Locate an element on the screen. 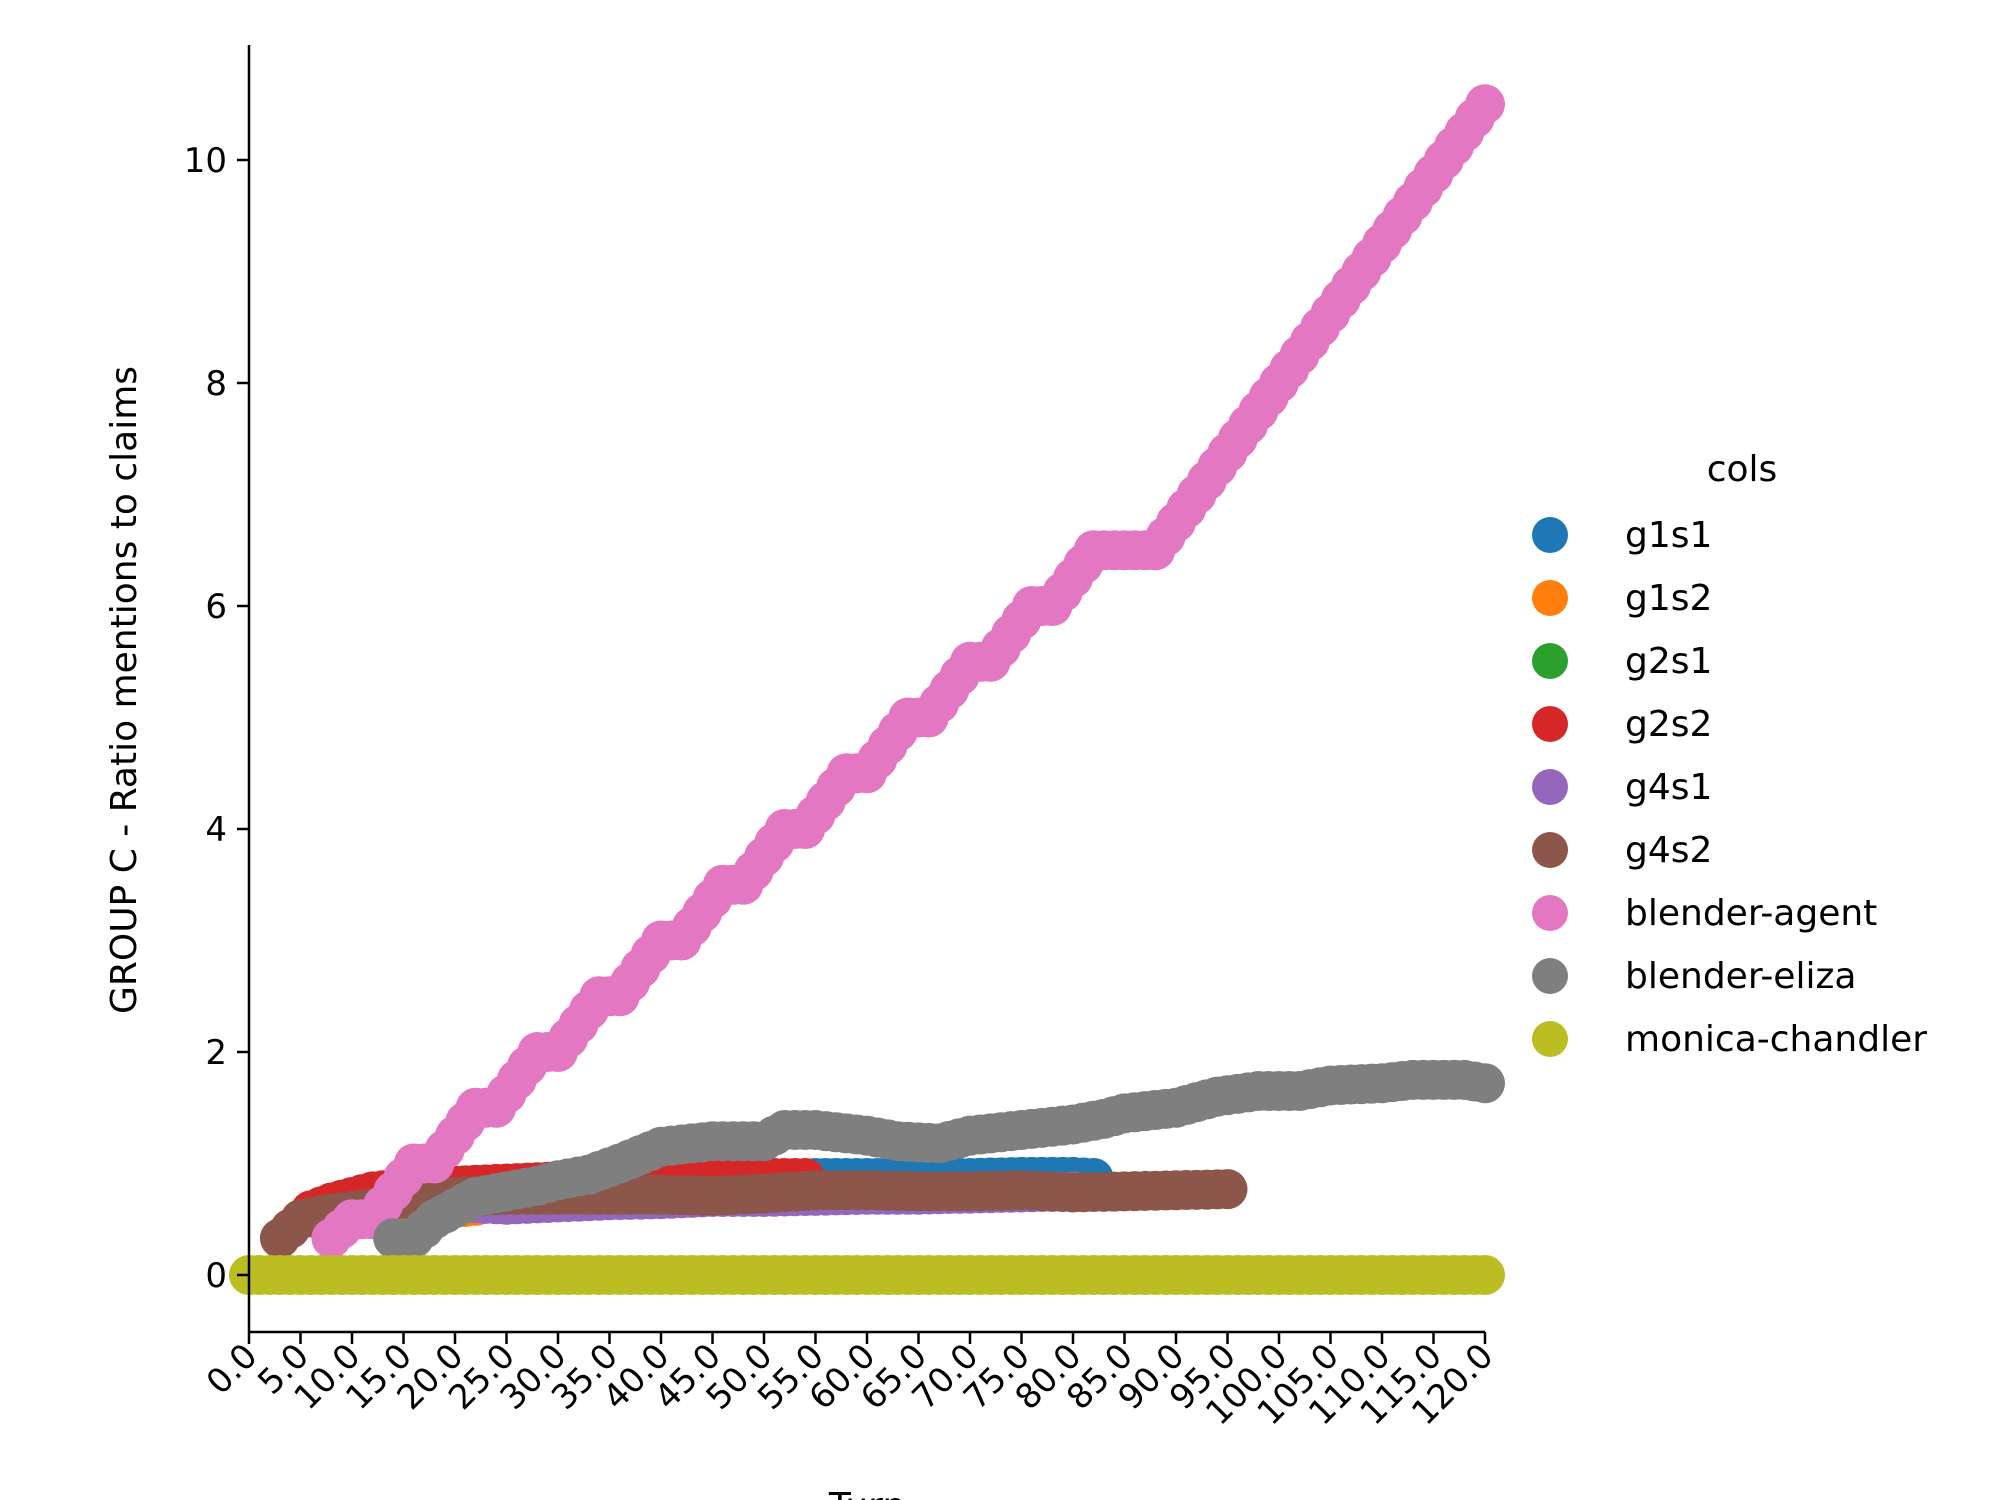 The height and width of the screenshot is (1500, 2000). legend-label-g1s1: g1s1 is located at coordinates (1668, 535).